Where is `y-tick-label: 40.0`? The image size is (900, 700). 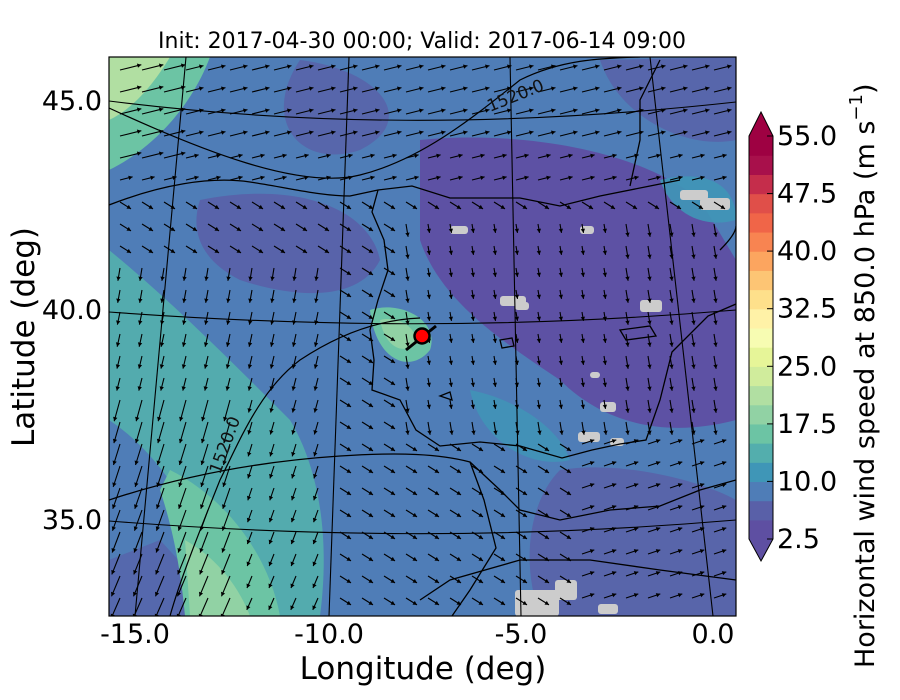
y-tick-label: 40.0 is located at coordinates (72, 310).